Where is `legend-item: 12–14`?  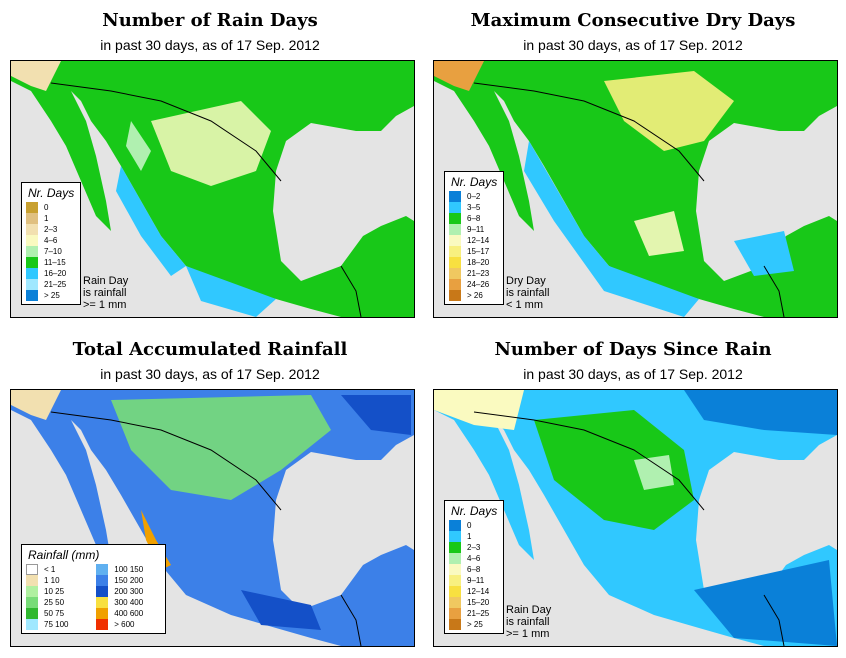
legend-item: 12–14 is located at coordinates (474, 591).